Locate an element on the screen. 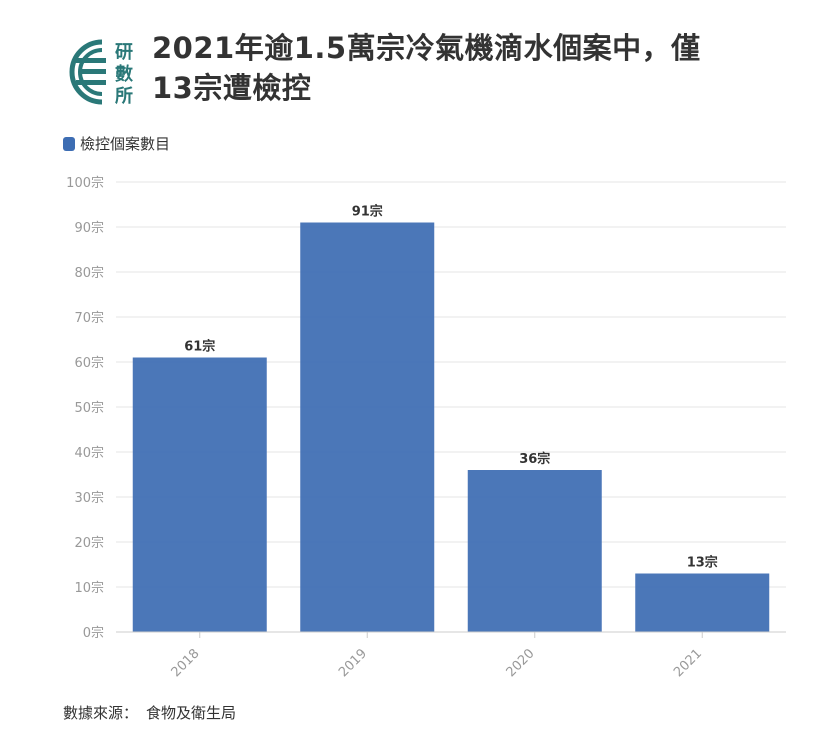  logo-char-1: 研 is located at coordinates (124, 52).